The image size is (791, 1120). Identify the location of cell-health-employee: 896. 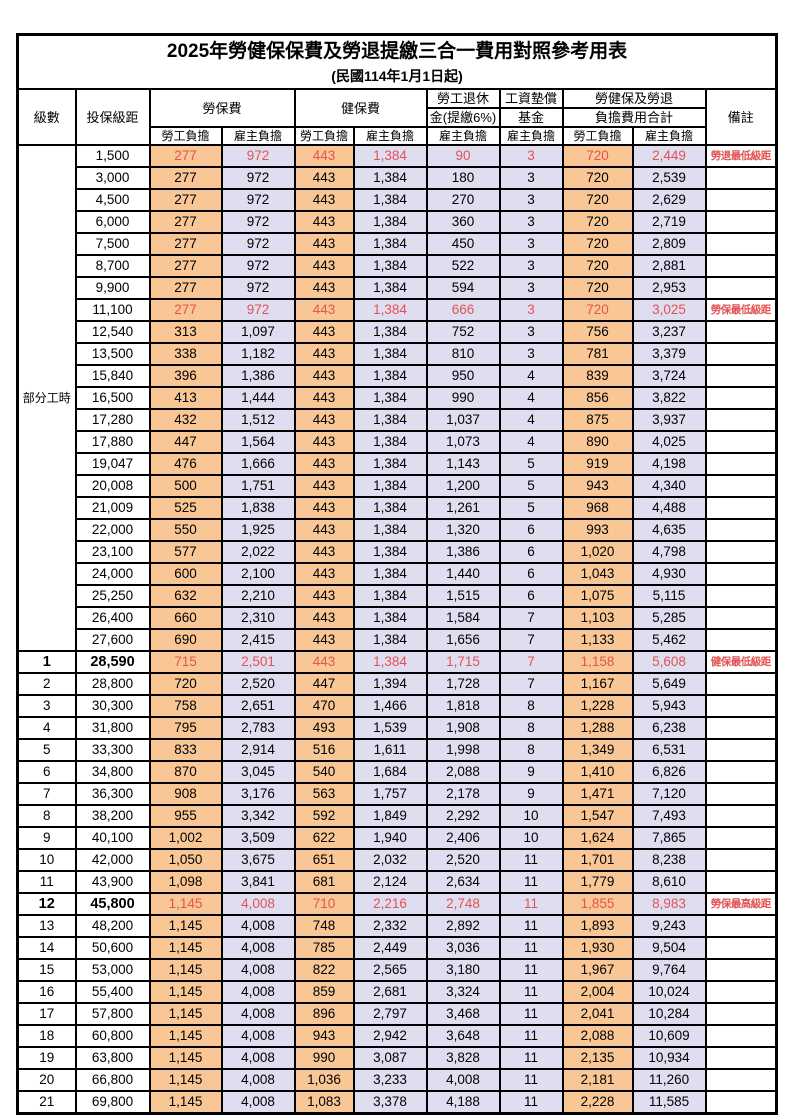
(324, 1014).